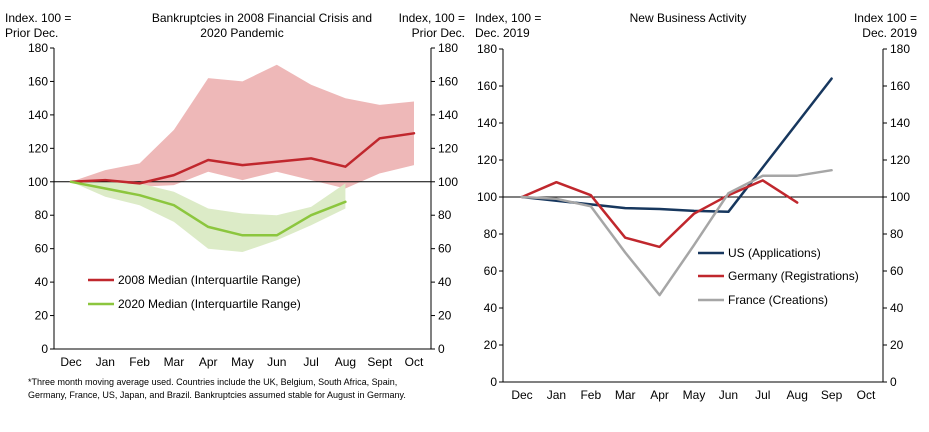 The image size is (929, 432). I want to click on left-chart-right-tick-label-0: 0, so click(441, 349).